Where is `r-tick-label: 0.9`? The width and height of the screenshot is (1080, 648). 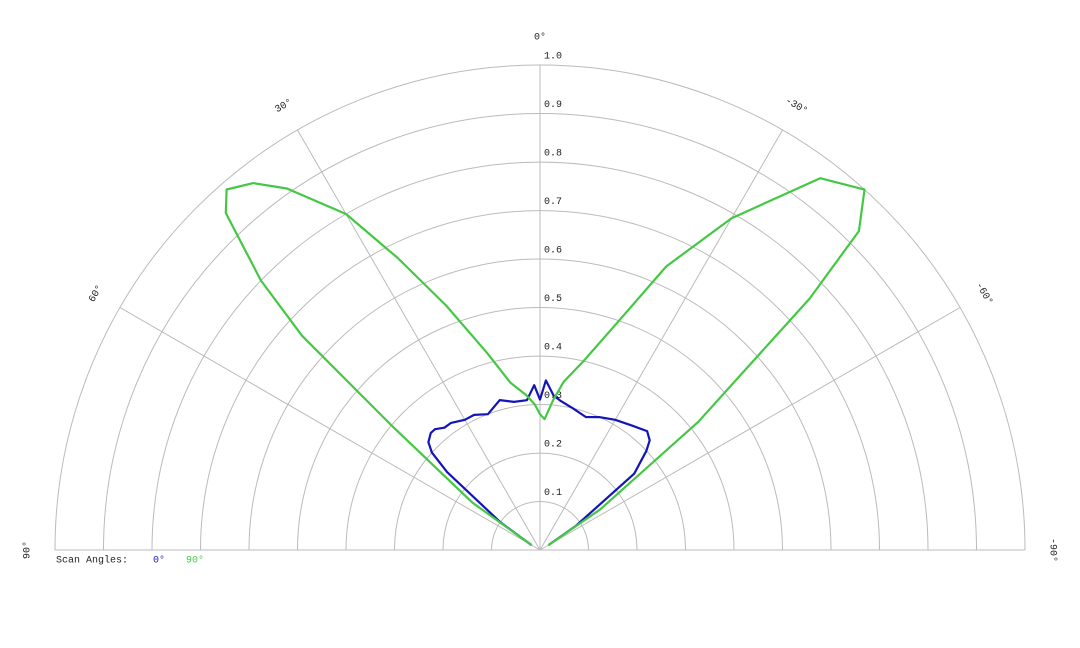 r-tick-label: 0.9 is located at coordinates (553, 105).